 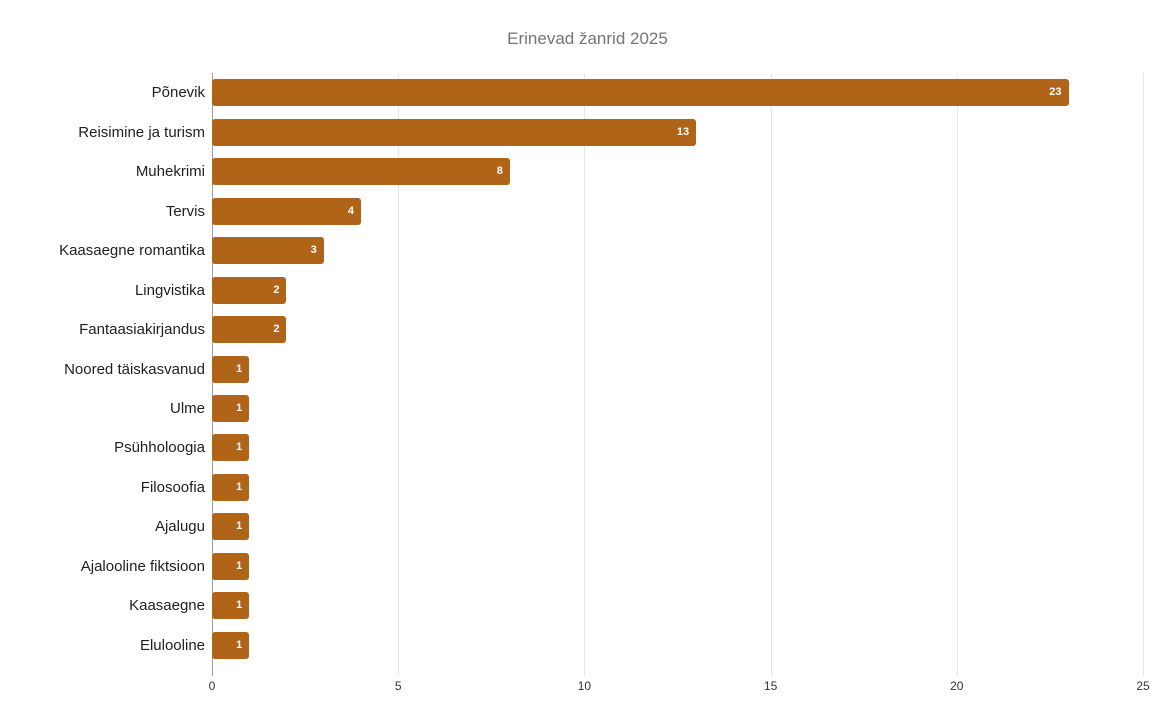 I want to click on category-label: Muhekrimi, so click(x=170, y=172).